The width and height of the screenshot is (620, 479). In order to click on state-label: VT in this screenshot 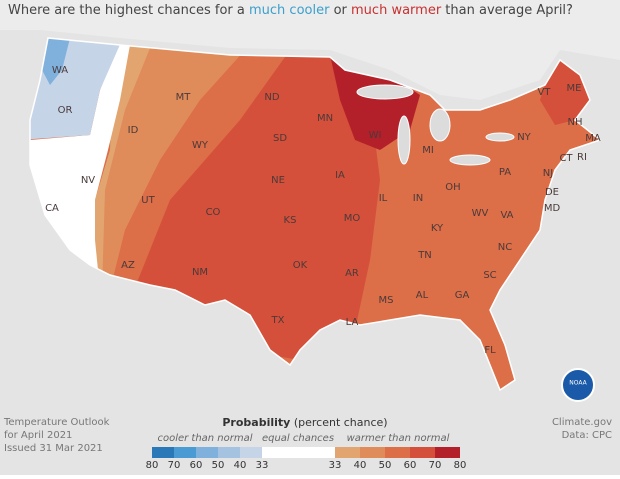, I will do `click(545, 92)`.